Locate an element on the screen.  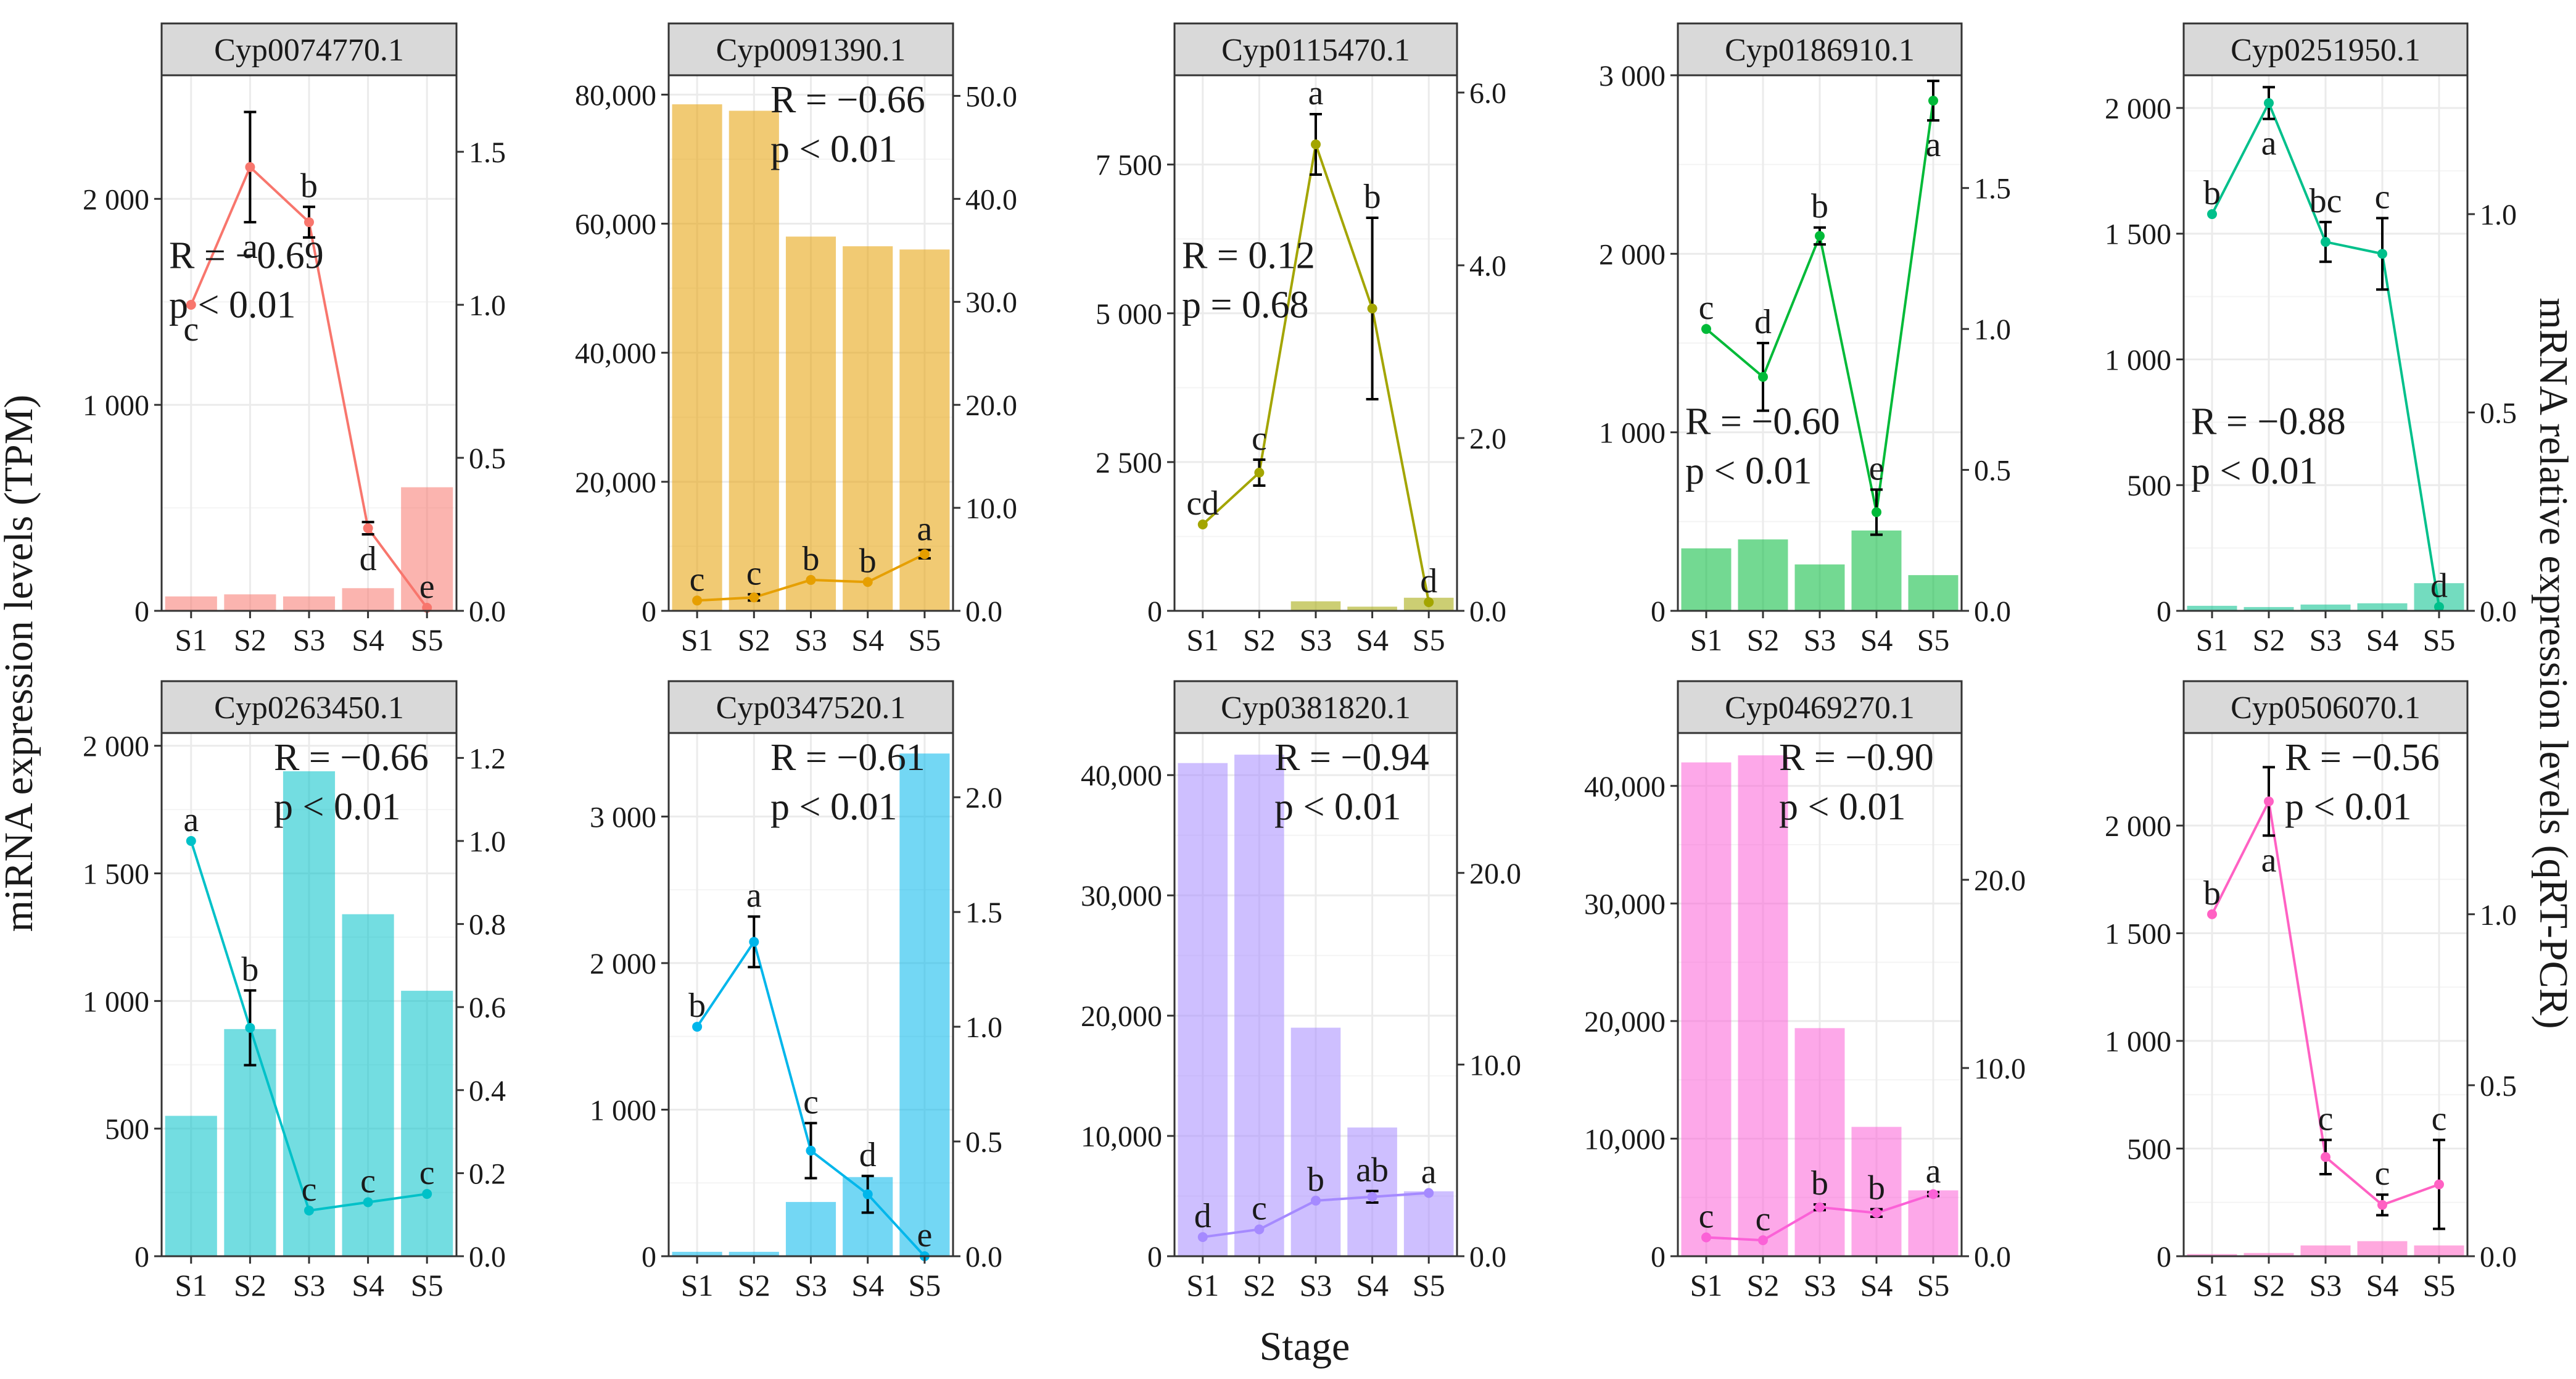
correlation-r: R = 0.12 is located at coordinates (1248, 255).